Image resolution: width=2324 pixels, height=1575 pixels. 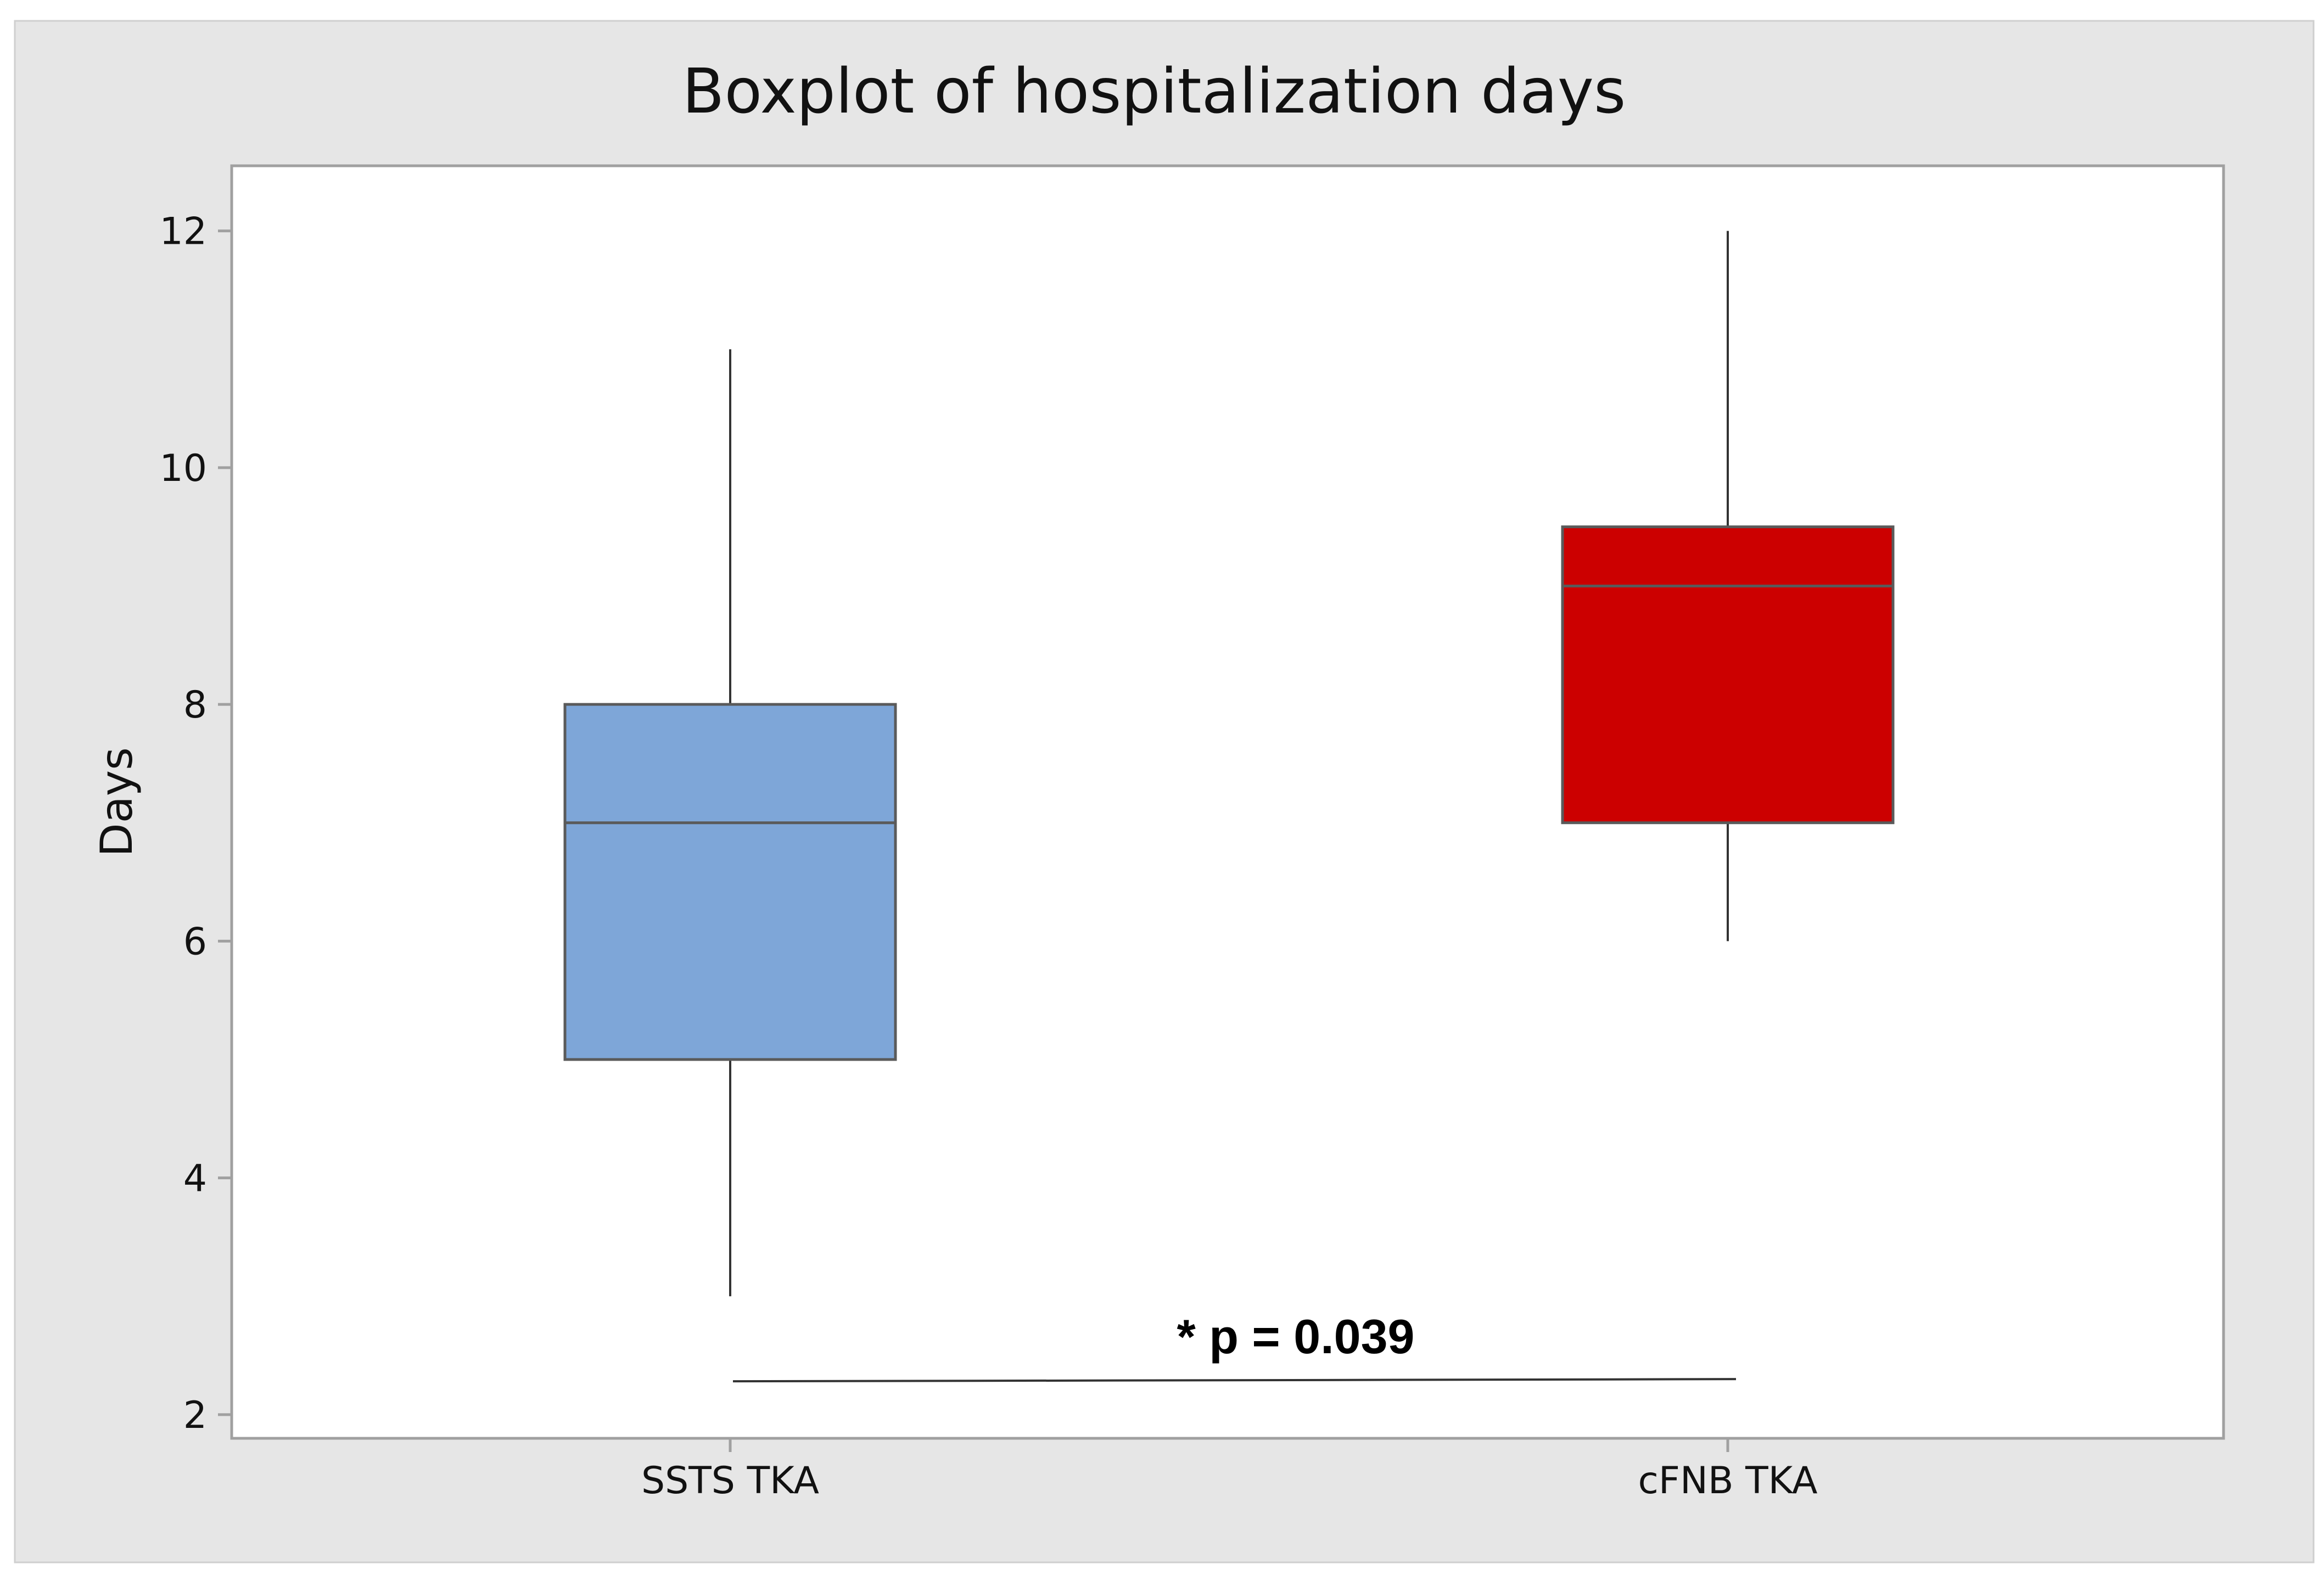 What do you see at coordinates (1727, 1481) in the screenshot?
I see `x-tick-label: cFNB TKA` at bounding box center [1727, 1481].